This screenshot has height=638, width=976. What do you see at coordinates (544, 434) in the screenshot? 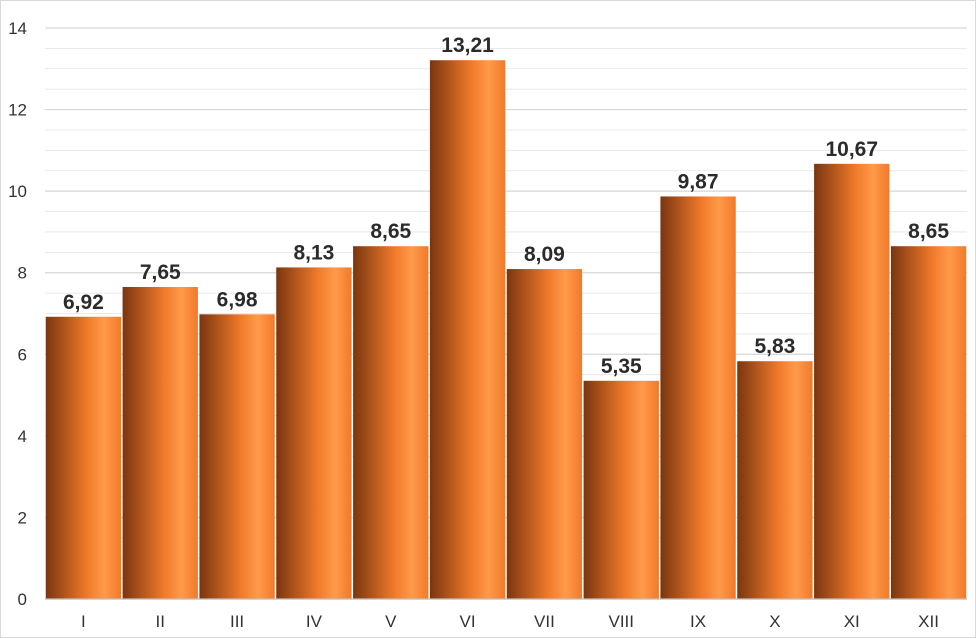
I see `bar-VII` at bounding box center [544, 434].